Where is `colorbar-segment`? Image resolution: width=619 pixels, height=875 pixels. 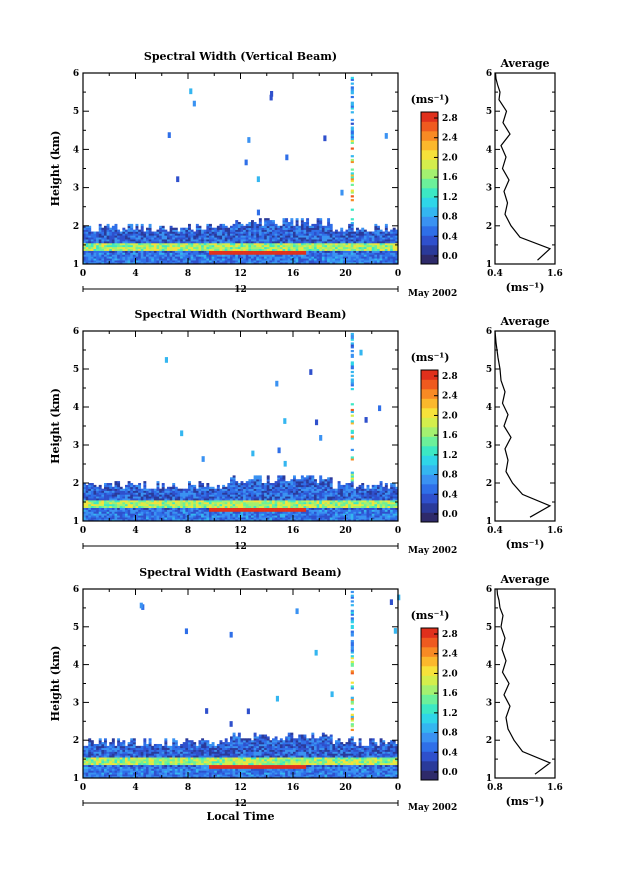 colorbar-segment is located at coordinates (429, 136).